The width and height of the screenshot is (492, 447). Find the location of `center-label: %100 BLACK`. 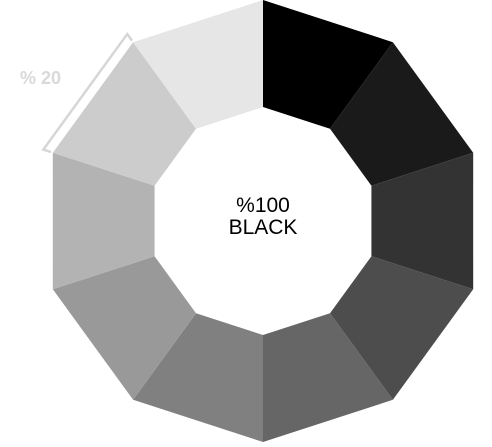

center-label: %100 BLACK is located at coordinates (263, 217).